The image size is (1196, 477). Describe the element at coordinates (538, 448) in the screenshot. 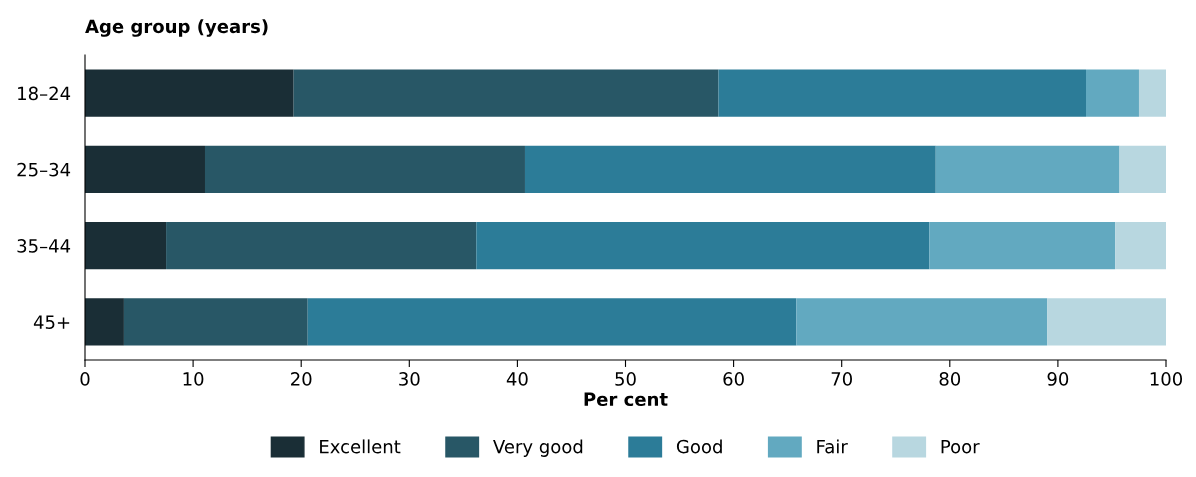

I see `legend-label: Very good` at that location.